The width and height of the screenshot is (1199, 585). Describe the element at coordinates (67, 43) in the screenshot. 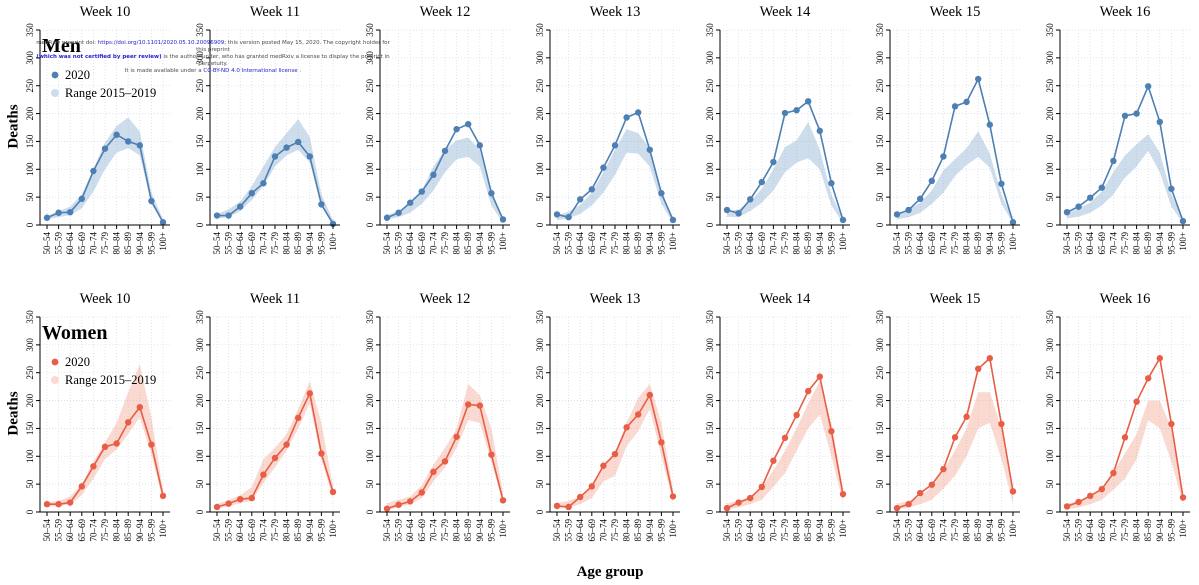

I see `watermark-text: medRxiv preprint doi:` at that location.